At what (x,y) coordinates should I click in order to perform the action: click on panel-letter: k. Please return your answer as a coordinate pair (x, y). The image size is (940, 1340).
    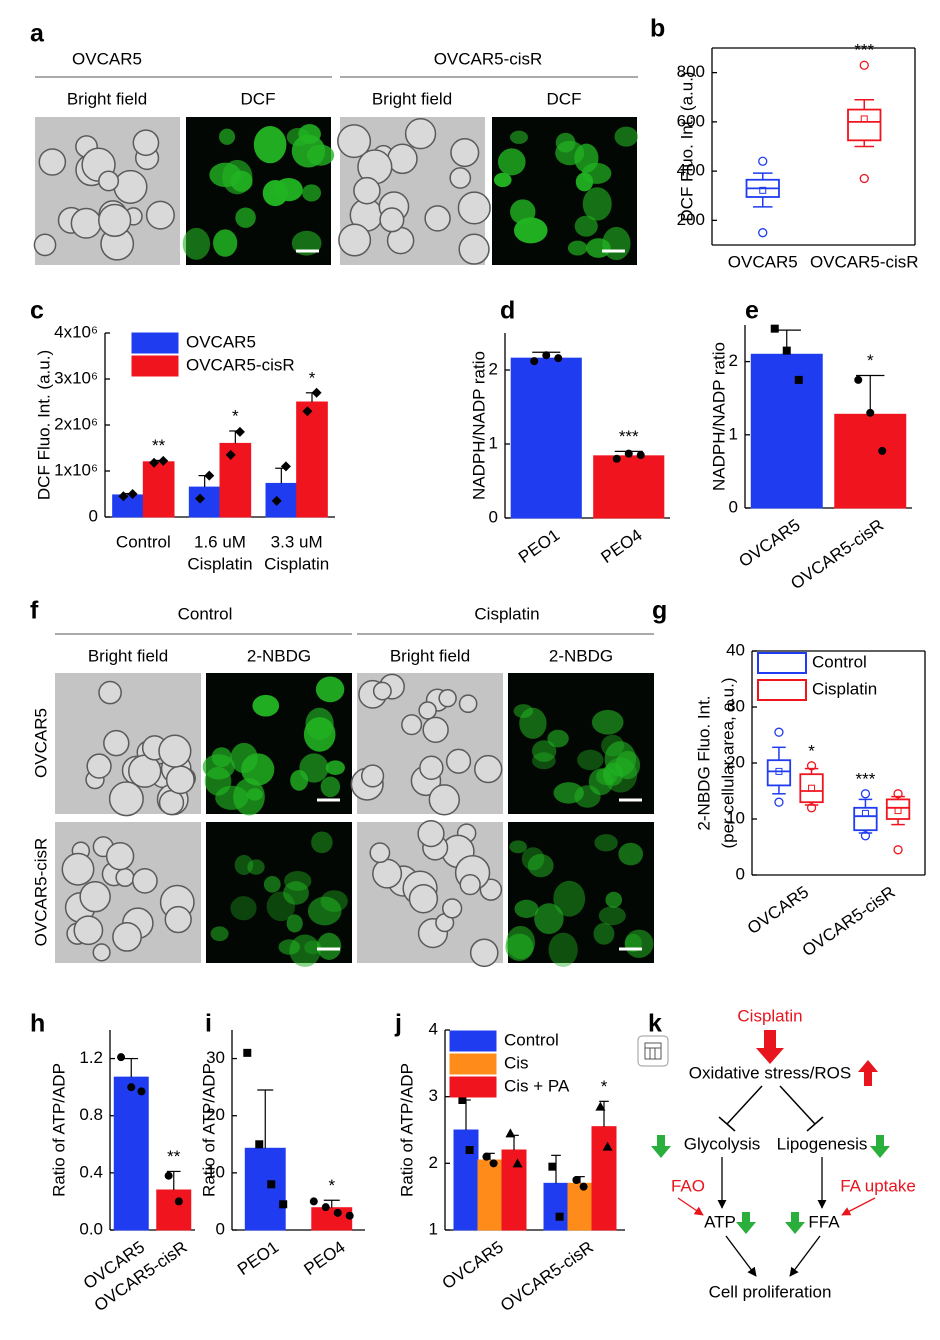
    Looking at the image, I should click on (655, 1024).